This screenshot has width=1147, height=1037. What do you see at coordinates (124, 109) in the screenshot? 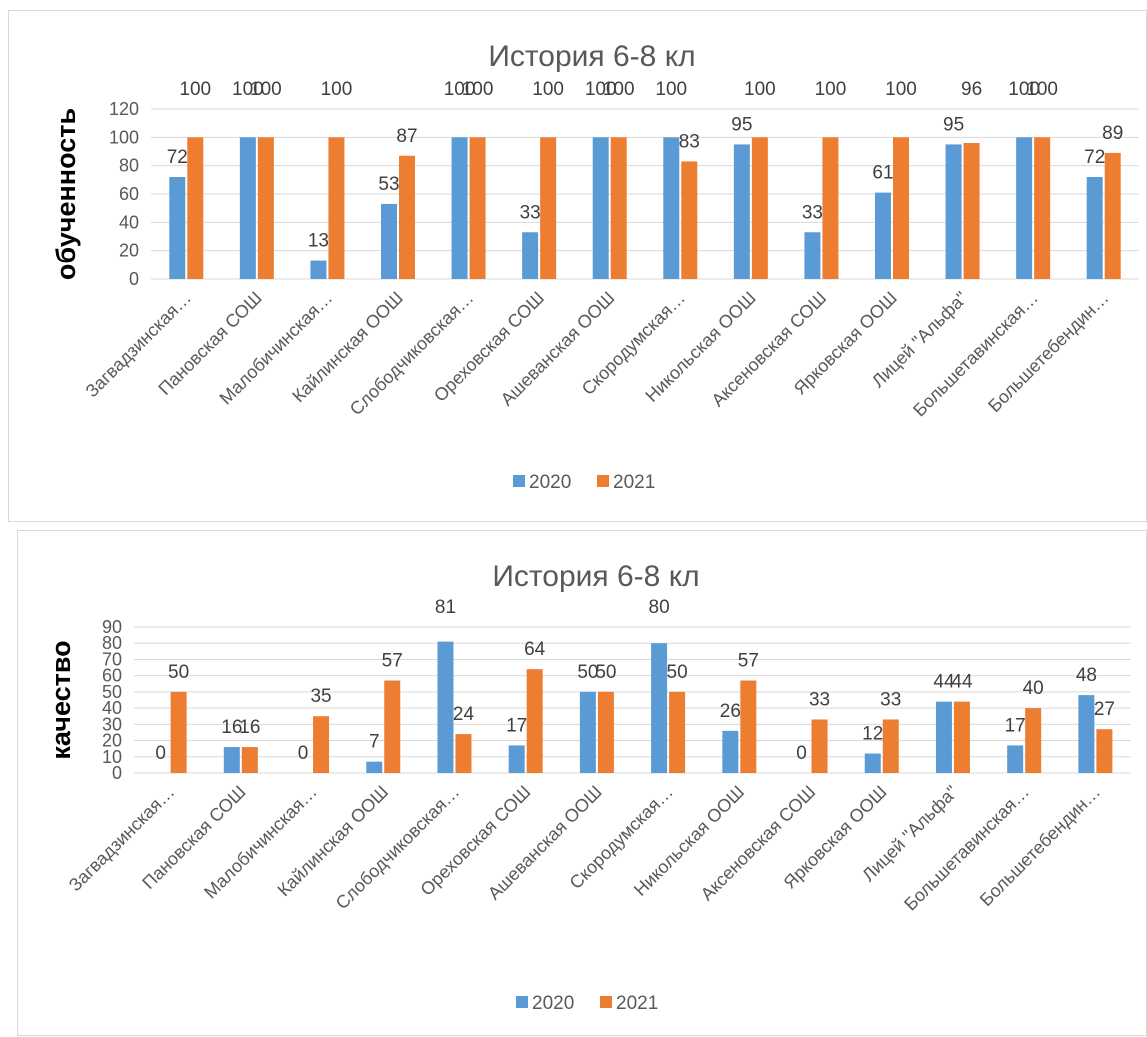
I see `y-tick-label: 120` at bounding box center [124, 109].